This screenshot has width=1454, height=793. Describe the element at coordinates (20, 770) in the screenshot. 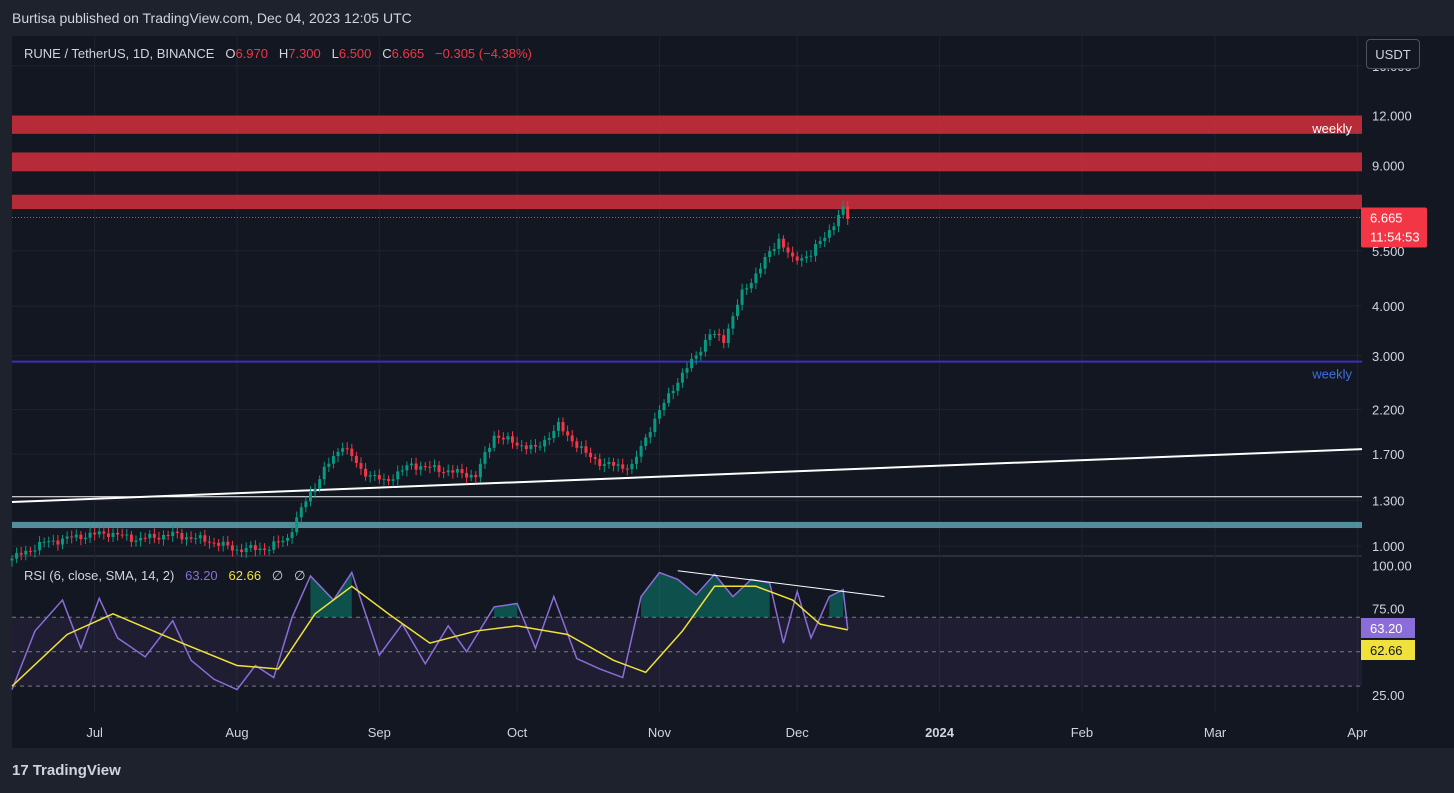

I see `tradingview-logo-icon: 17` at that location.